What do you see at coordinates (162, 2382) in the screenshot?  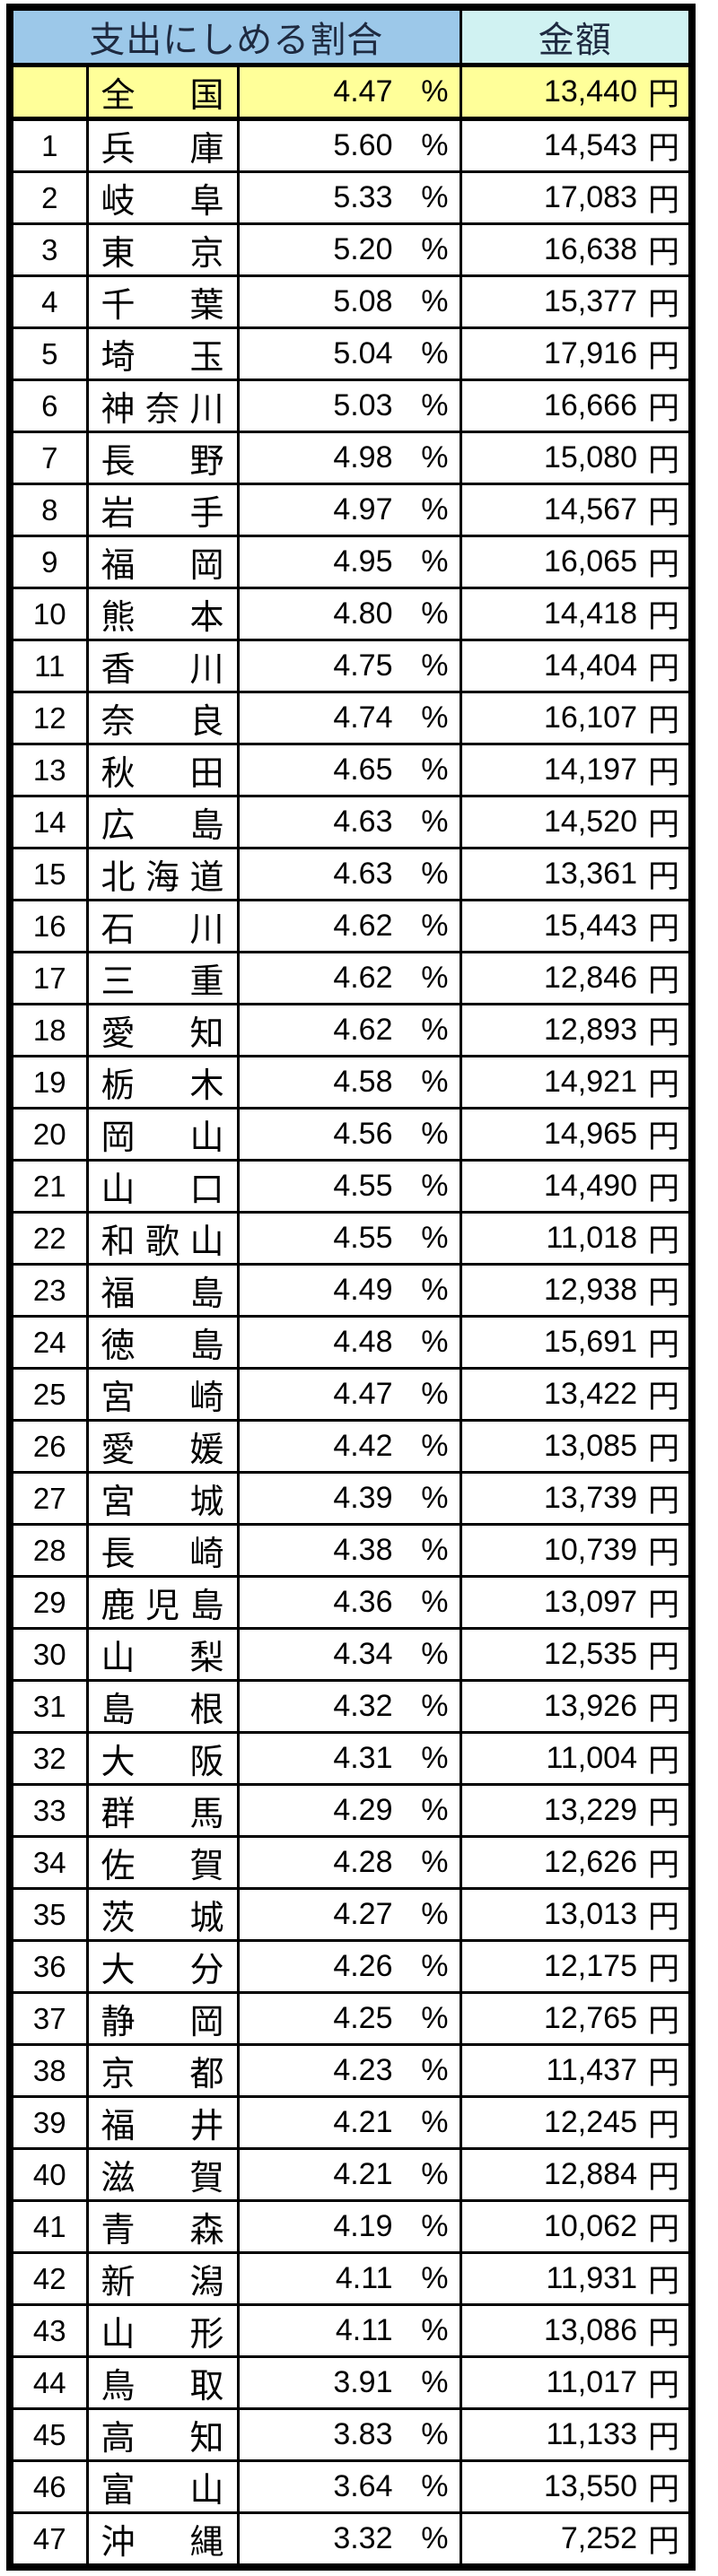 I see `prefecture-name-cell: 鳥取` at bounding box center [162, 2382].